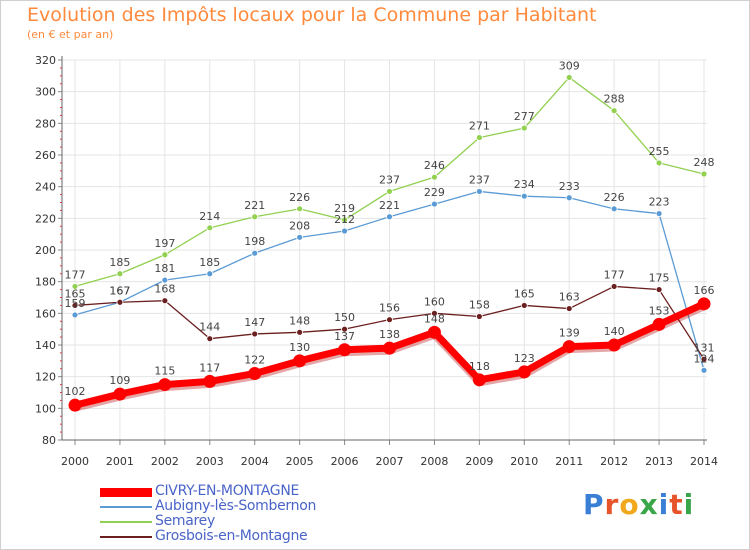 This screenshot has height=550, width=750. What do you see at coordinates (524, 184) in the screenshot?
I see `data-label: 234` at bounding box center [524, 184].